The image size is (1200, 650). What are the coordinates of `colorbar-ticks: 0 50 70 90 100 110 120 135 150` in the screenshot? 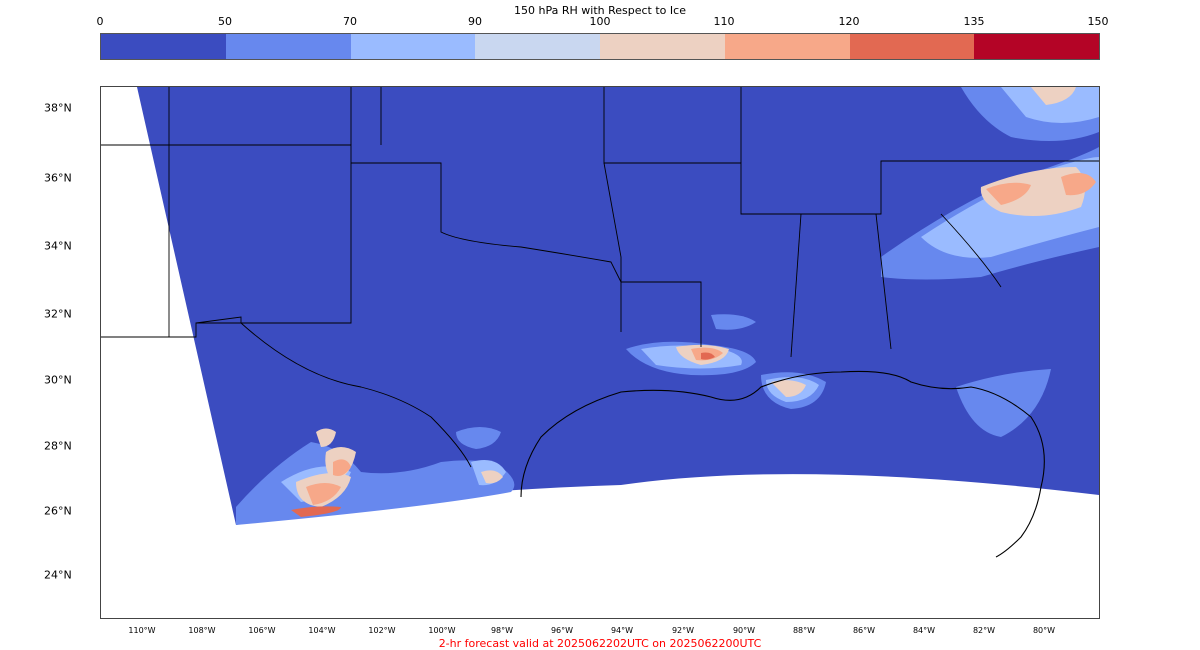 It's located at (602, 23).